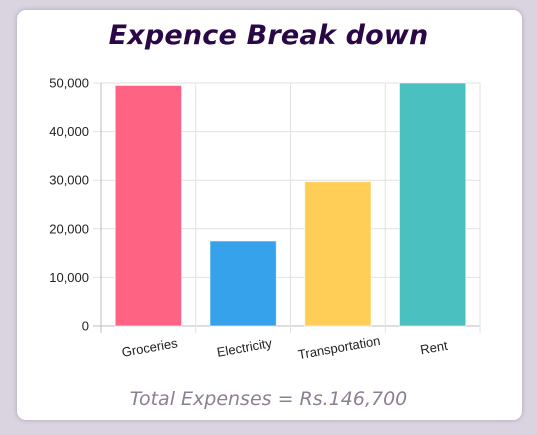 This screenshot has height=435, width=537. What do you see at coordinates (338, 254) in the screenshot?
I see `bar-transportation` at bounding box center [338, 254].